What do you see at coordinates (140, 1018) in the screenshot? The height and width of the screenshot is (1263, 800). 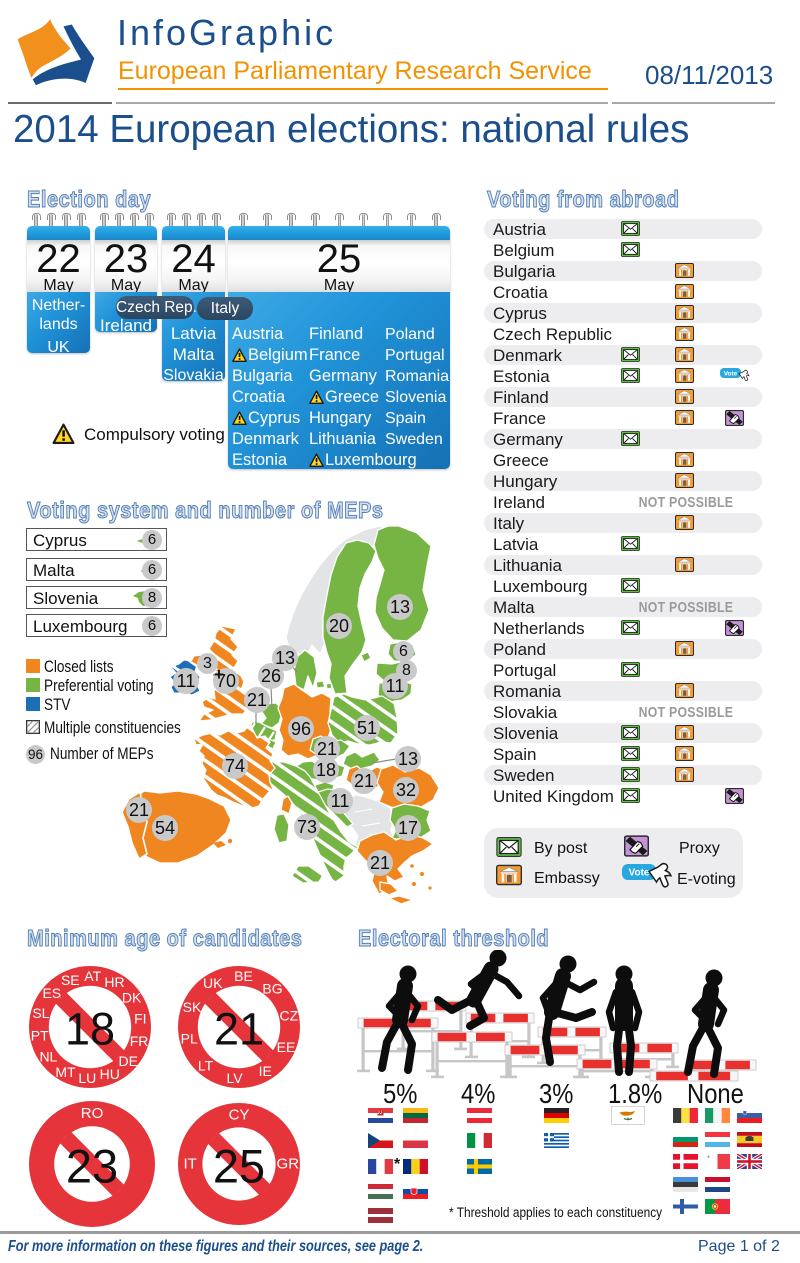 I see `svg-text: FI` at bounding box center [140, 1018].